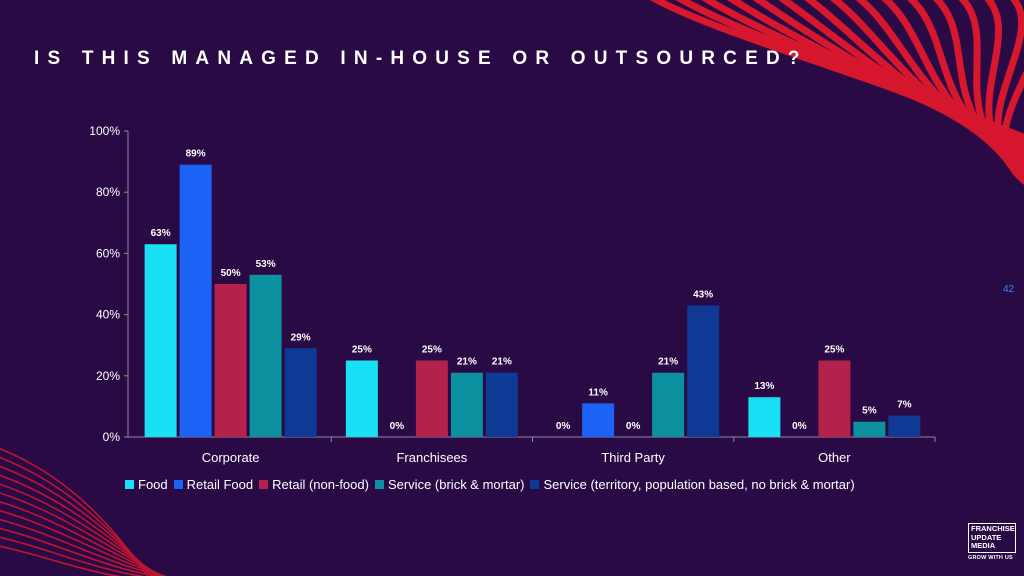 The image size is (1024, 576). I want to click on legend-label: Food, so click(153, 484).